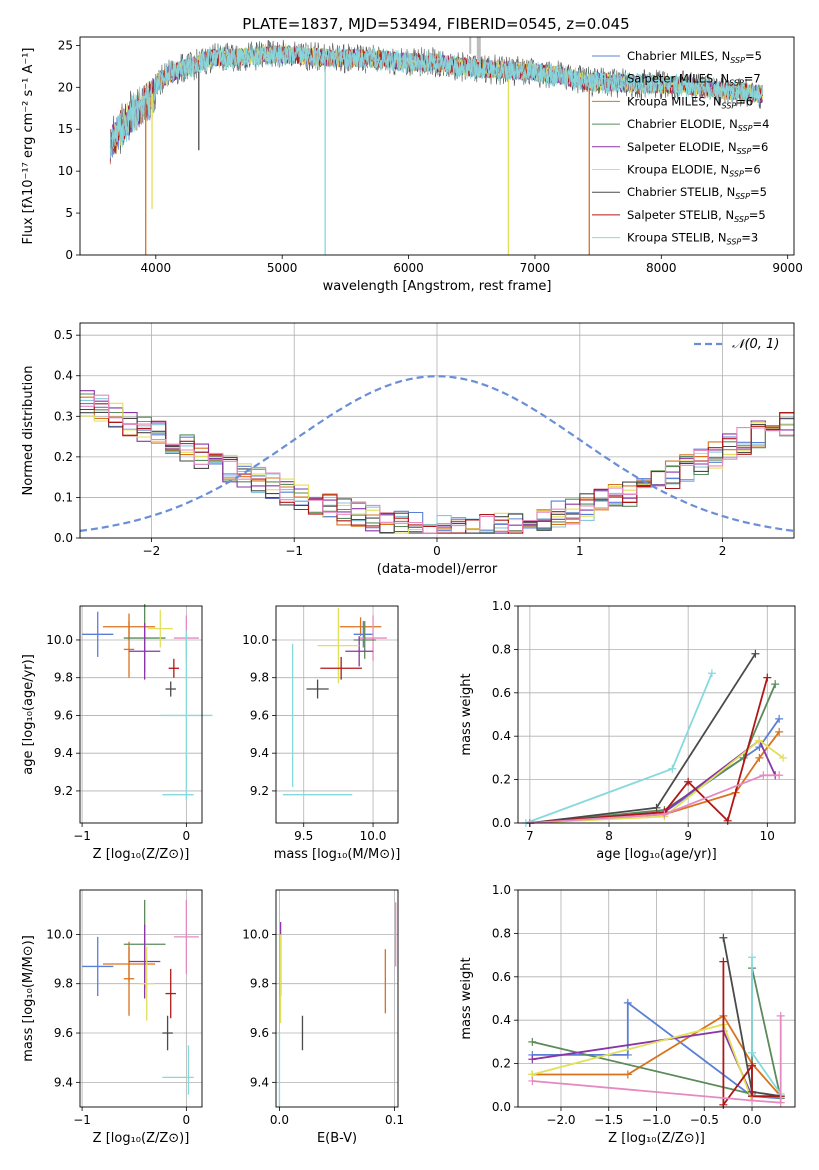 Image resolution: width=819 pixels, height=1170 pixels. What do you see at coordinates (63, 416) in the screenshot?
I see `y-tick-label: 0.3` at bounding box center [63, 416].